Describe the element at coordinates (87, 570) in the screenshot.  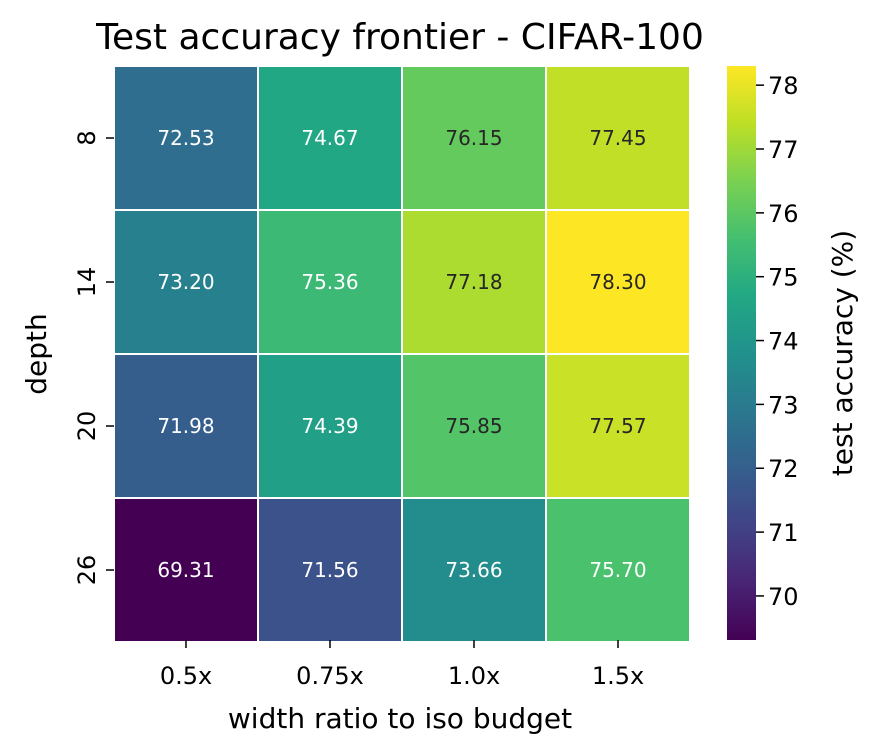
I see `y-tick-label: 26` at that location.